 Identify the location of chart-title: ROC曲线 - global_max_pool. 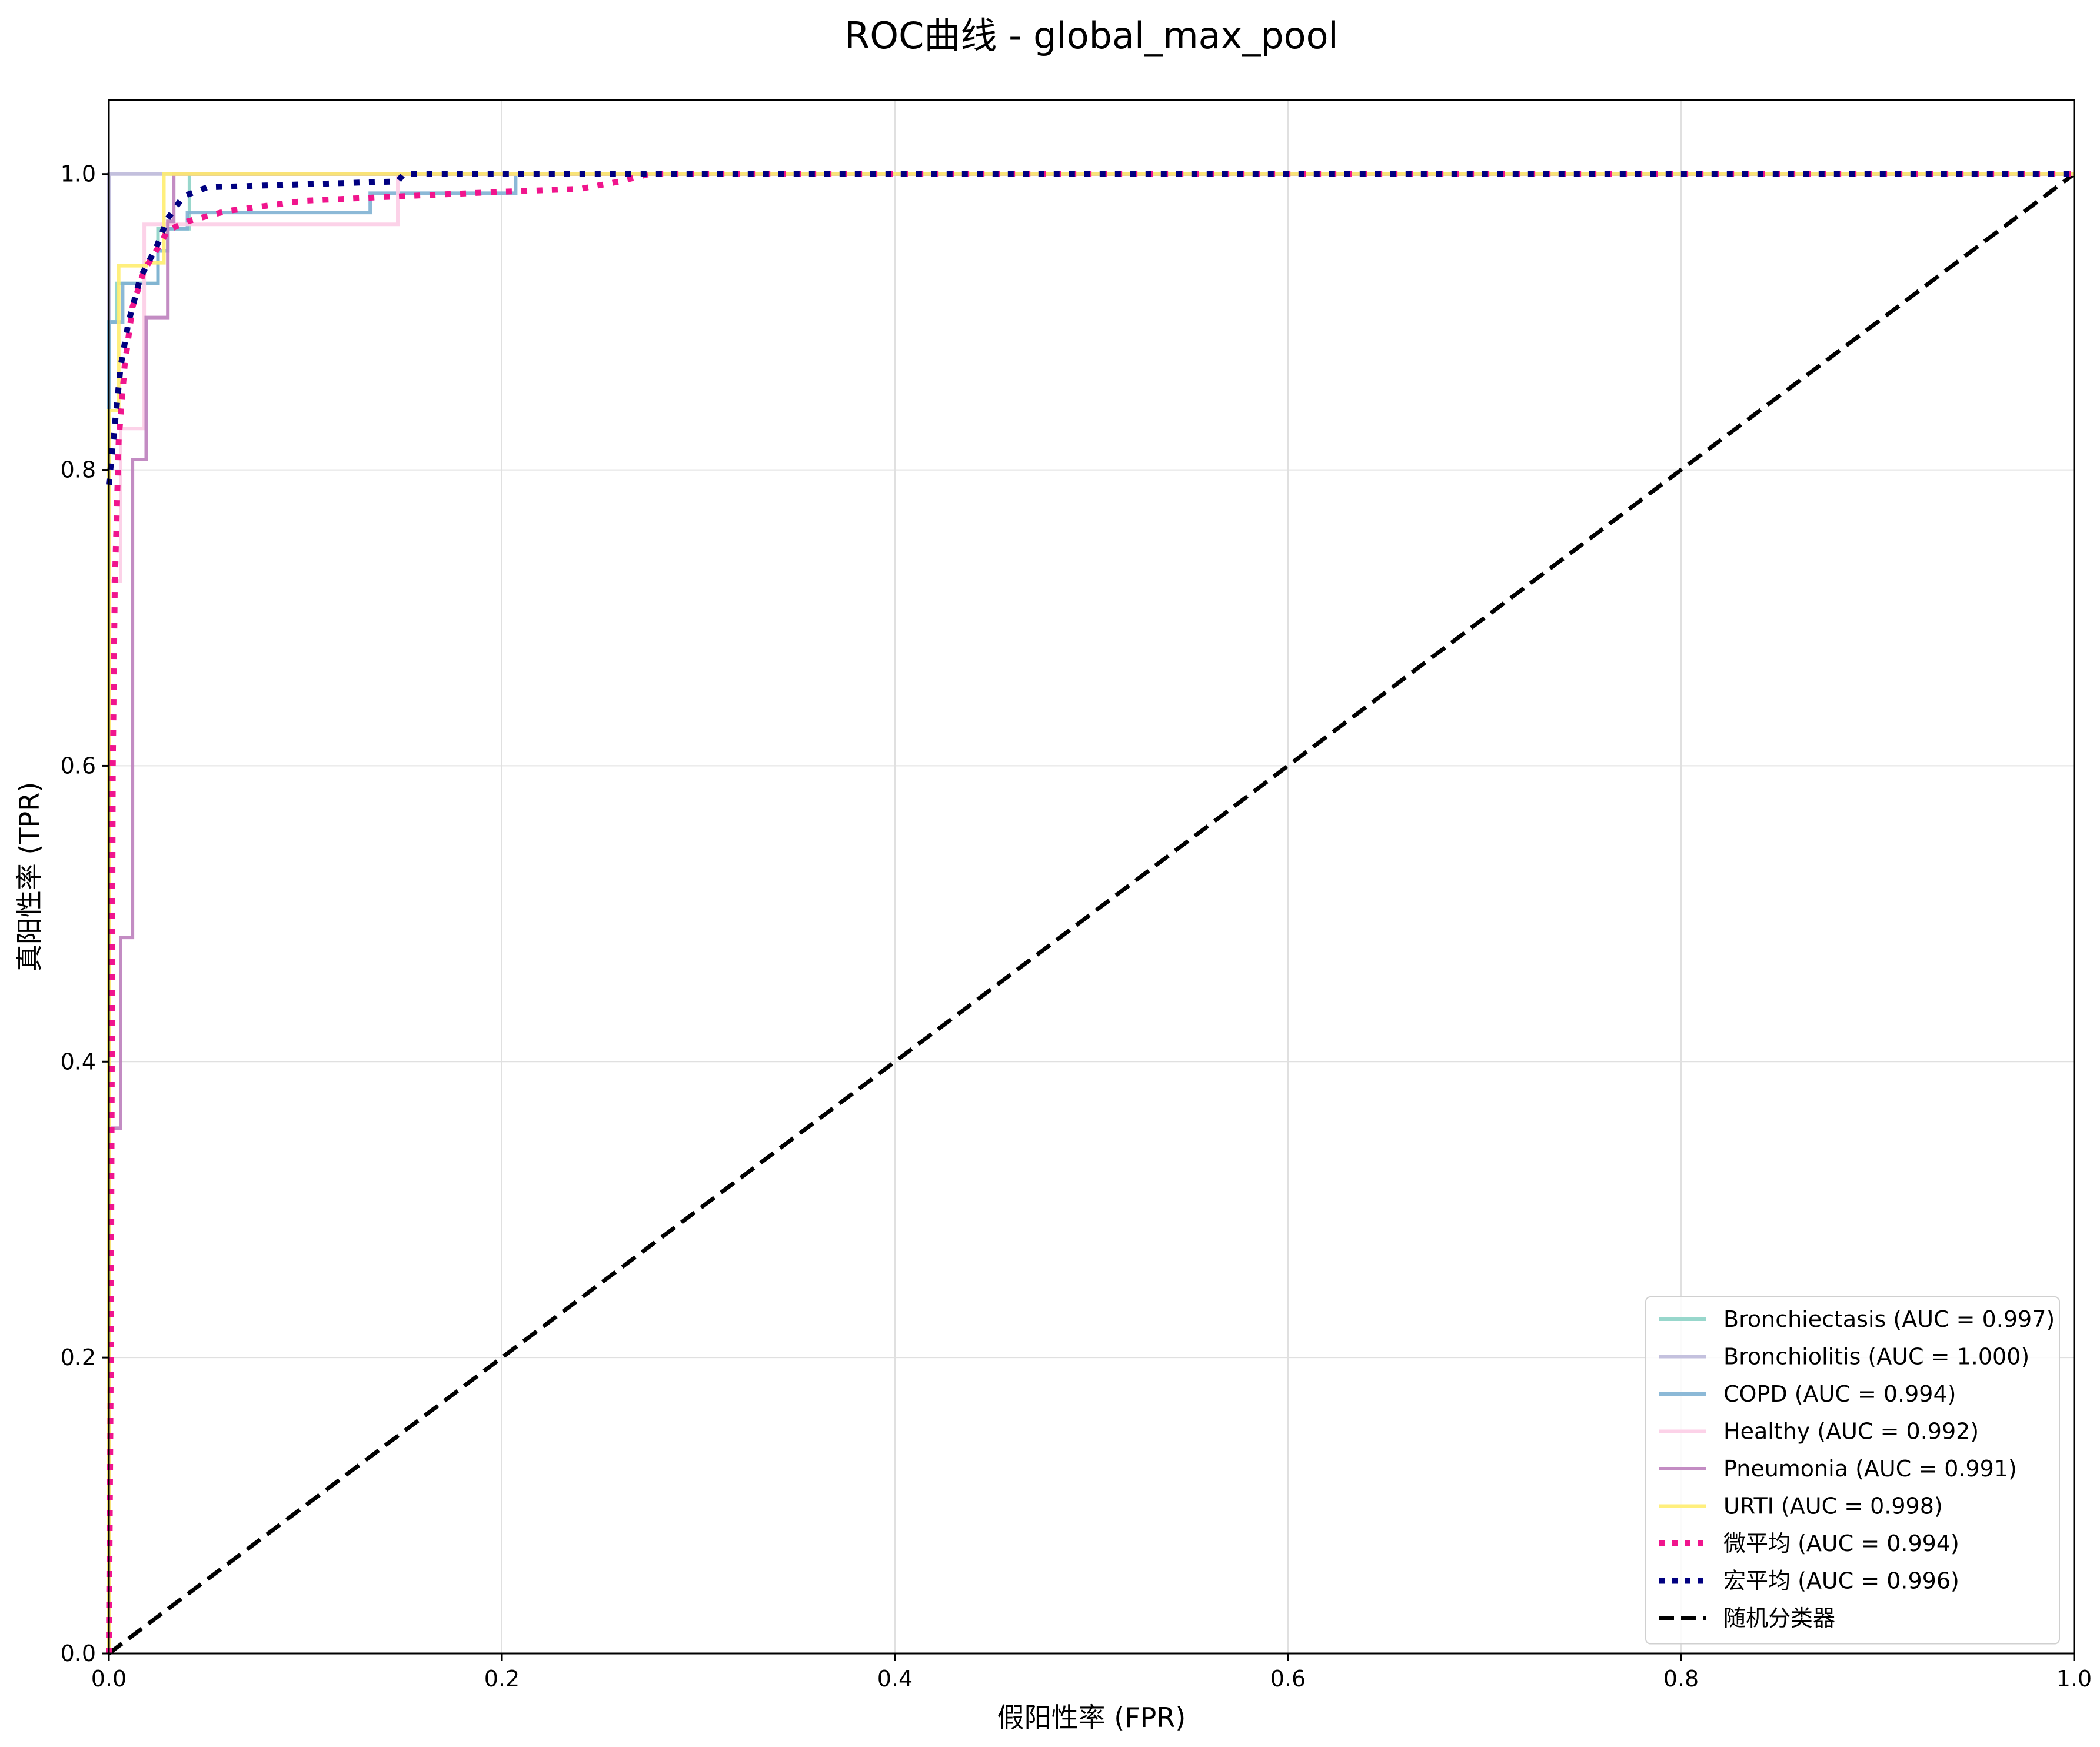
(1091, 35).